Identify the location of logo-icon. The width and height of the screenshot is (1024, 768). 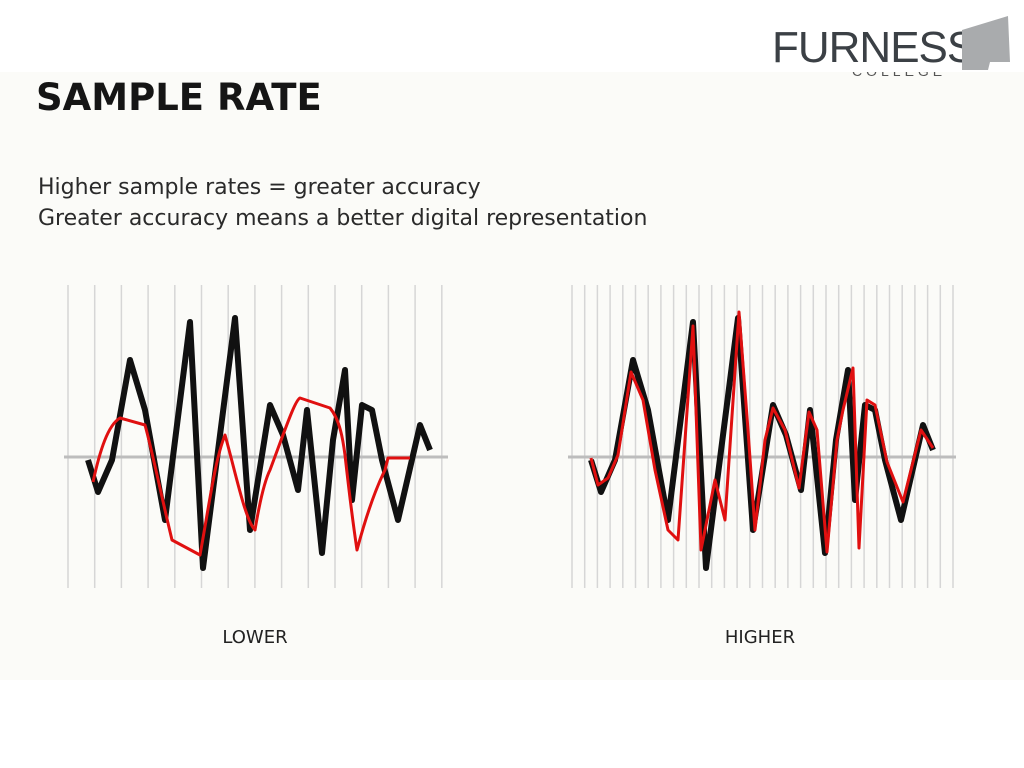
(986, 43).